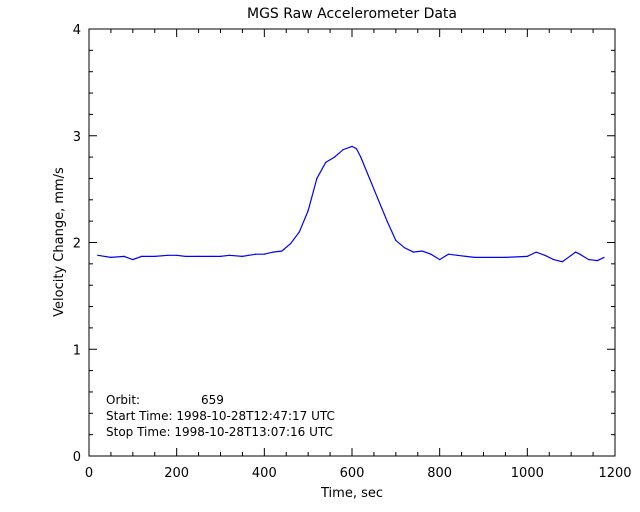 This screenshot has width=640, height=512. Describe the element at coordinates (77, 350) in the screenshot. I see `y-tick-label: 1` at that location.